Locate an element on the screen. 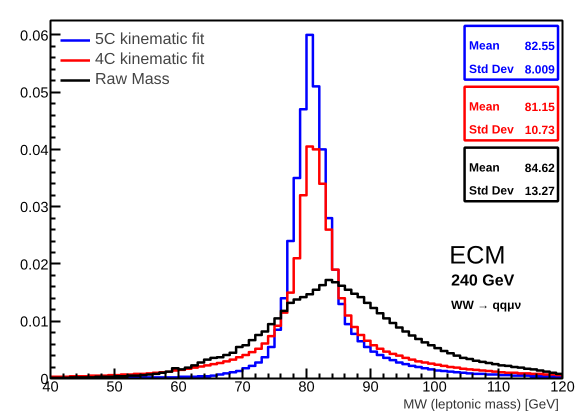  x-tick-label: 100 is located at coordinates (434, 388).